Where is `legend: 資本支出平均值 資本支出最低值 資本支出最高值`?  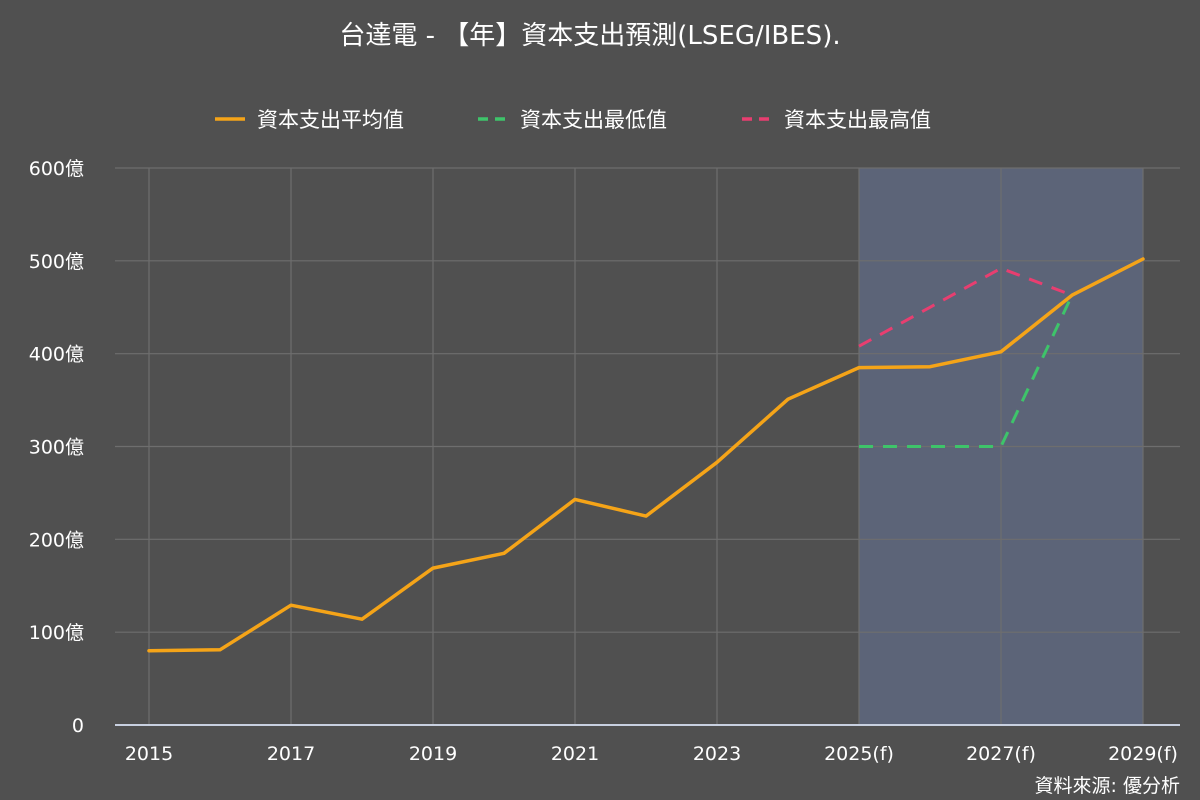
legend: 資本支出平均值 資本支出最低值 資本支出最高值 is located at coordinates (573, 120).